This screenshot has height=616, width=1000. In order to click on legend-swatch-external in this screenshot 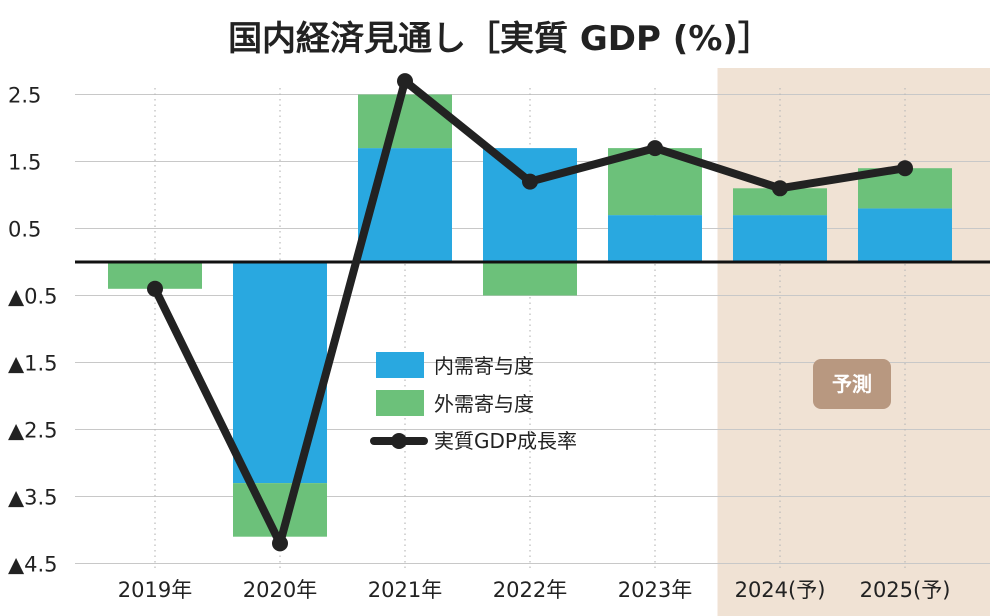, I will do `click(400, 403)`.